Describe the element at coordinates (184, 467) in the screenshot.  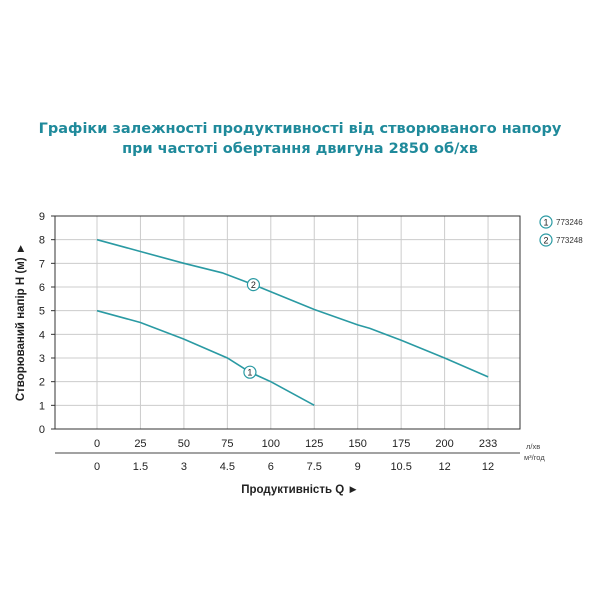
I see `x-tick-label-secondary: 3` at that location.